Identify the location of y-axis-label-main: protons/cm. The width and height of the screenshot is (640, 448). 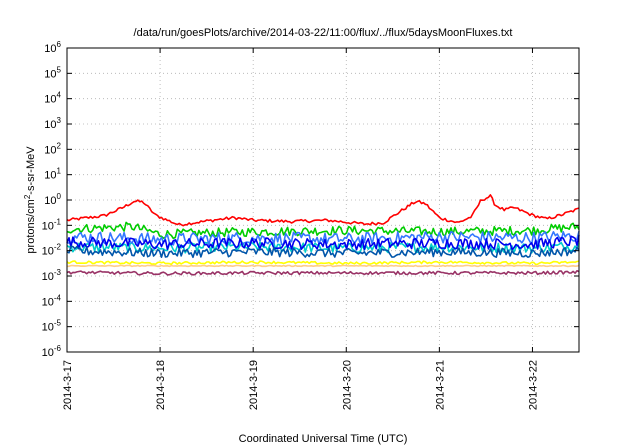
(31, 226).